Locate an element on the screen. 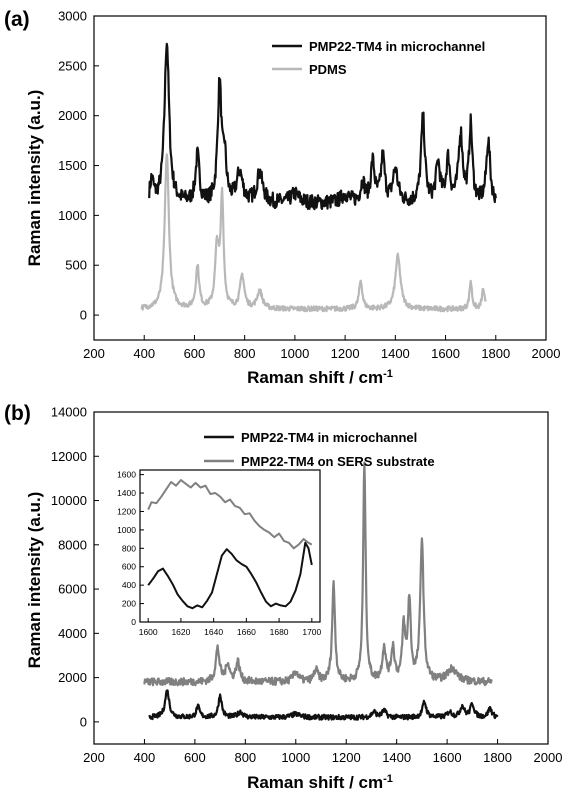 The width and height of the screenshot is (576, 801). inset-y-tick-label: 600 is located at coordinates (129, 567).